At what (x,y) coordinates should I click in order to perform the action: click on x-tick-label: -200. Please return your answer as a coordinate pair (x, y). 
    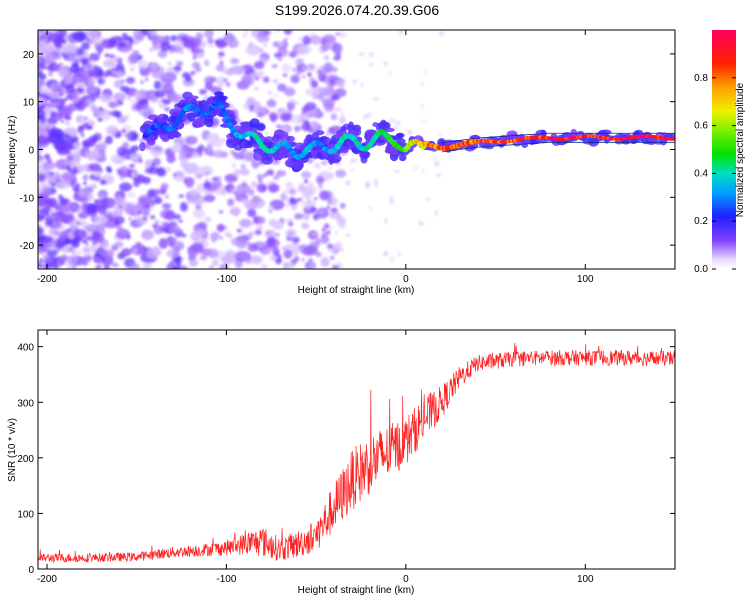
    Looking at the image, I should click on (47, 279).